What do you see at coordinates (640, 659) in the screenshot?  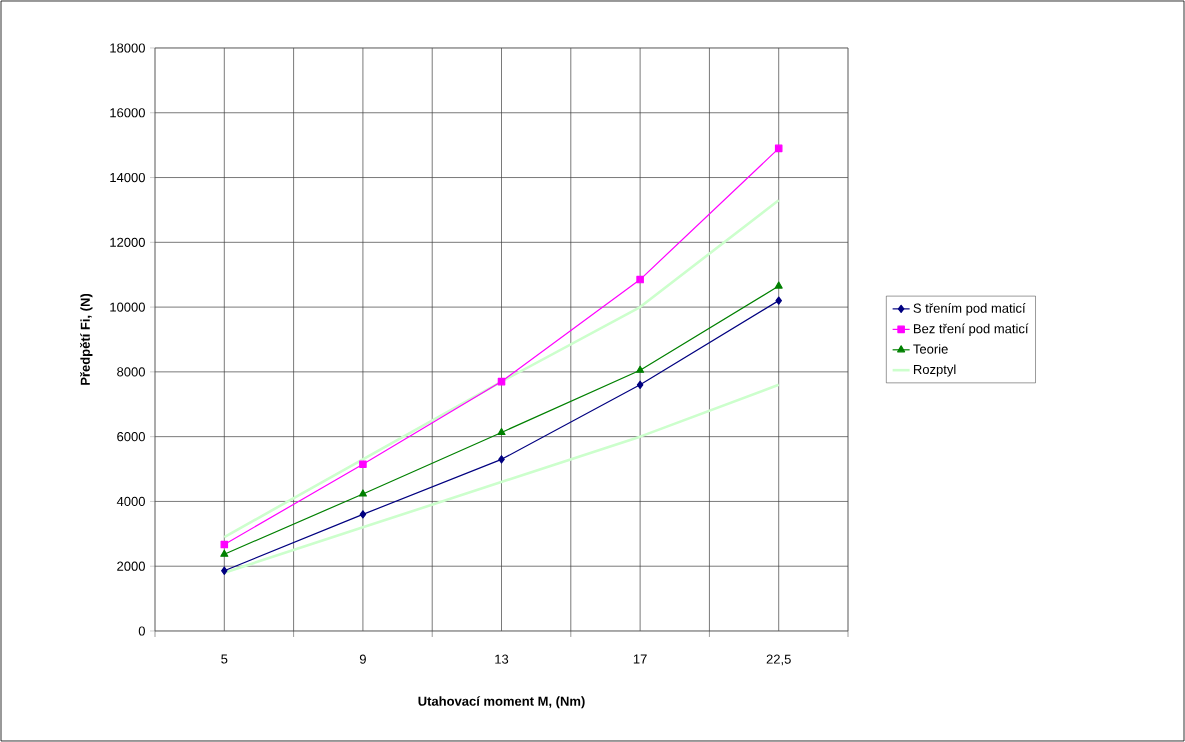 I see `x-tick-label: 17` at bounding box center [640, 659].